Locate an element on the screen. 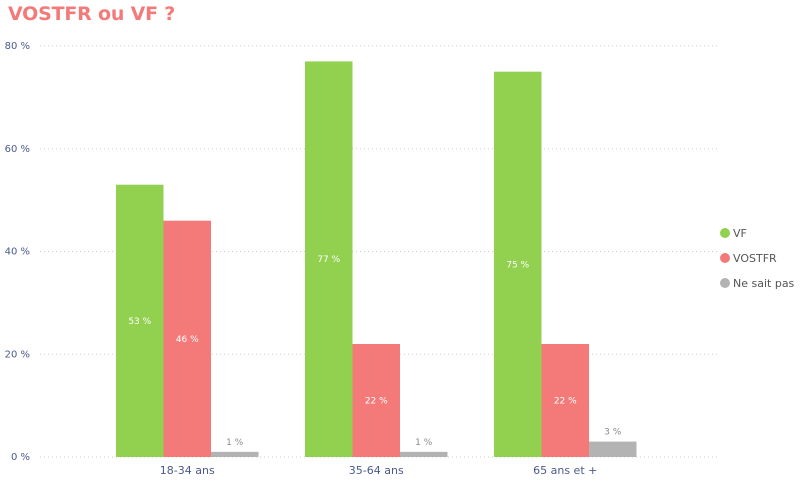  x-tick-label: 18-34 ans is located at coordinates (187, 470).